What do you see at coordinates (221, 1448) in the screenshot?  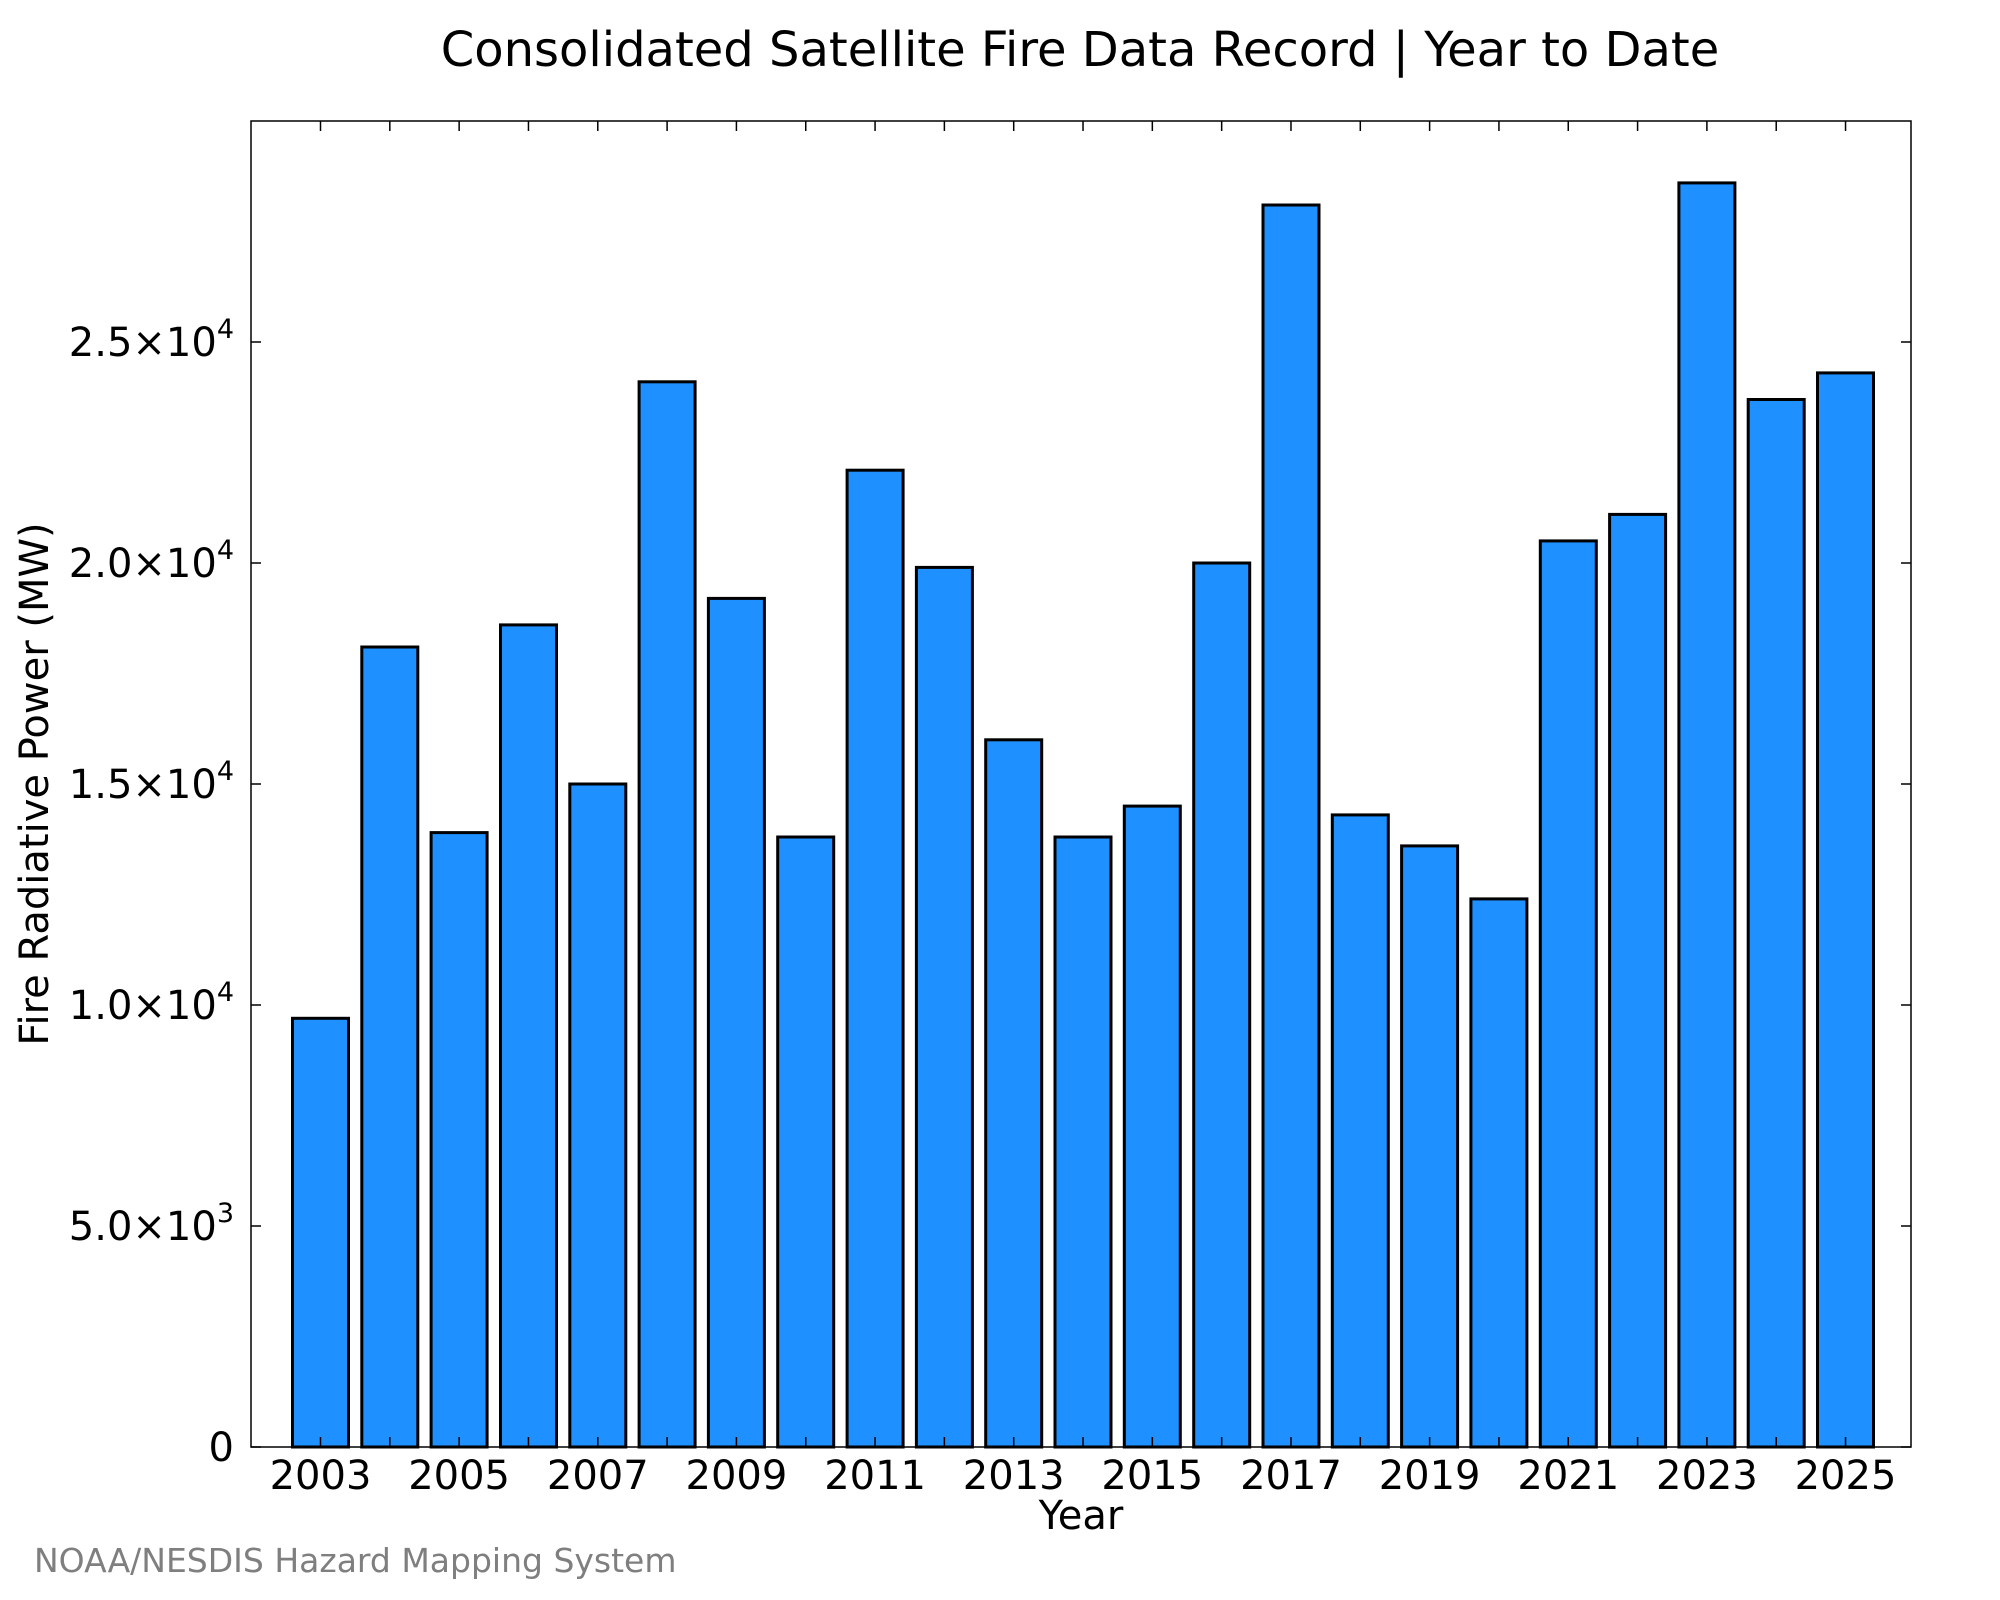 I see `y-tick-label: 0` at bounding box center [221, 1448].